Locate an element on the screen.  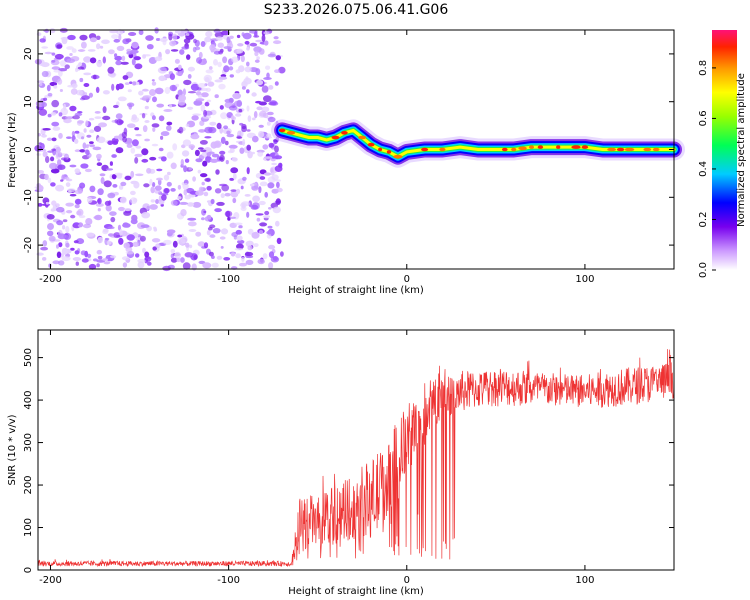
x-tick-label: 100 is located at coordinates (584, 279).